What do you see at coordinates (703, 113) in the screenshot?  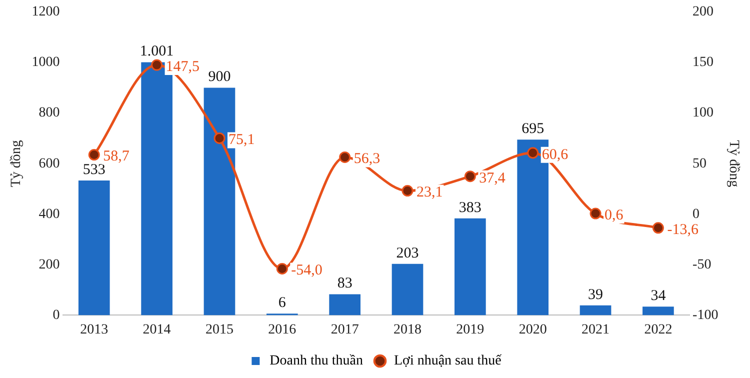 I see `y2-tick-label: 100` at bounding box center [703, 113].